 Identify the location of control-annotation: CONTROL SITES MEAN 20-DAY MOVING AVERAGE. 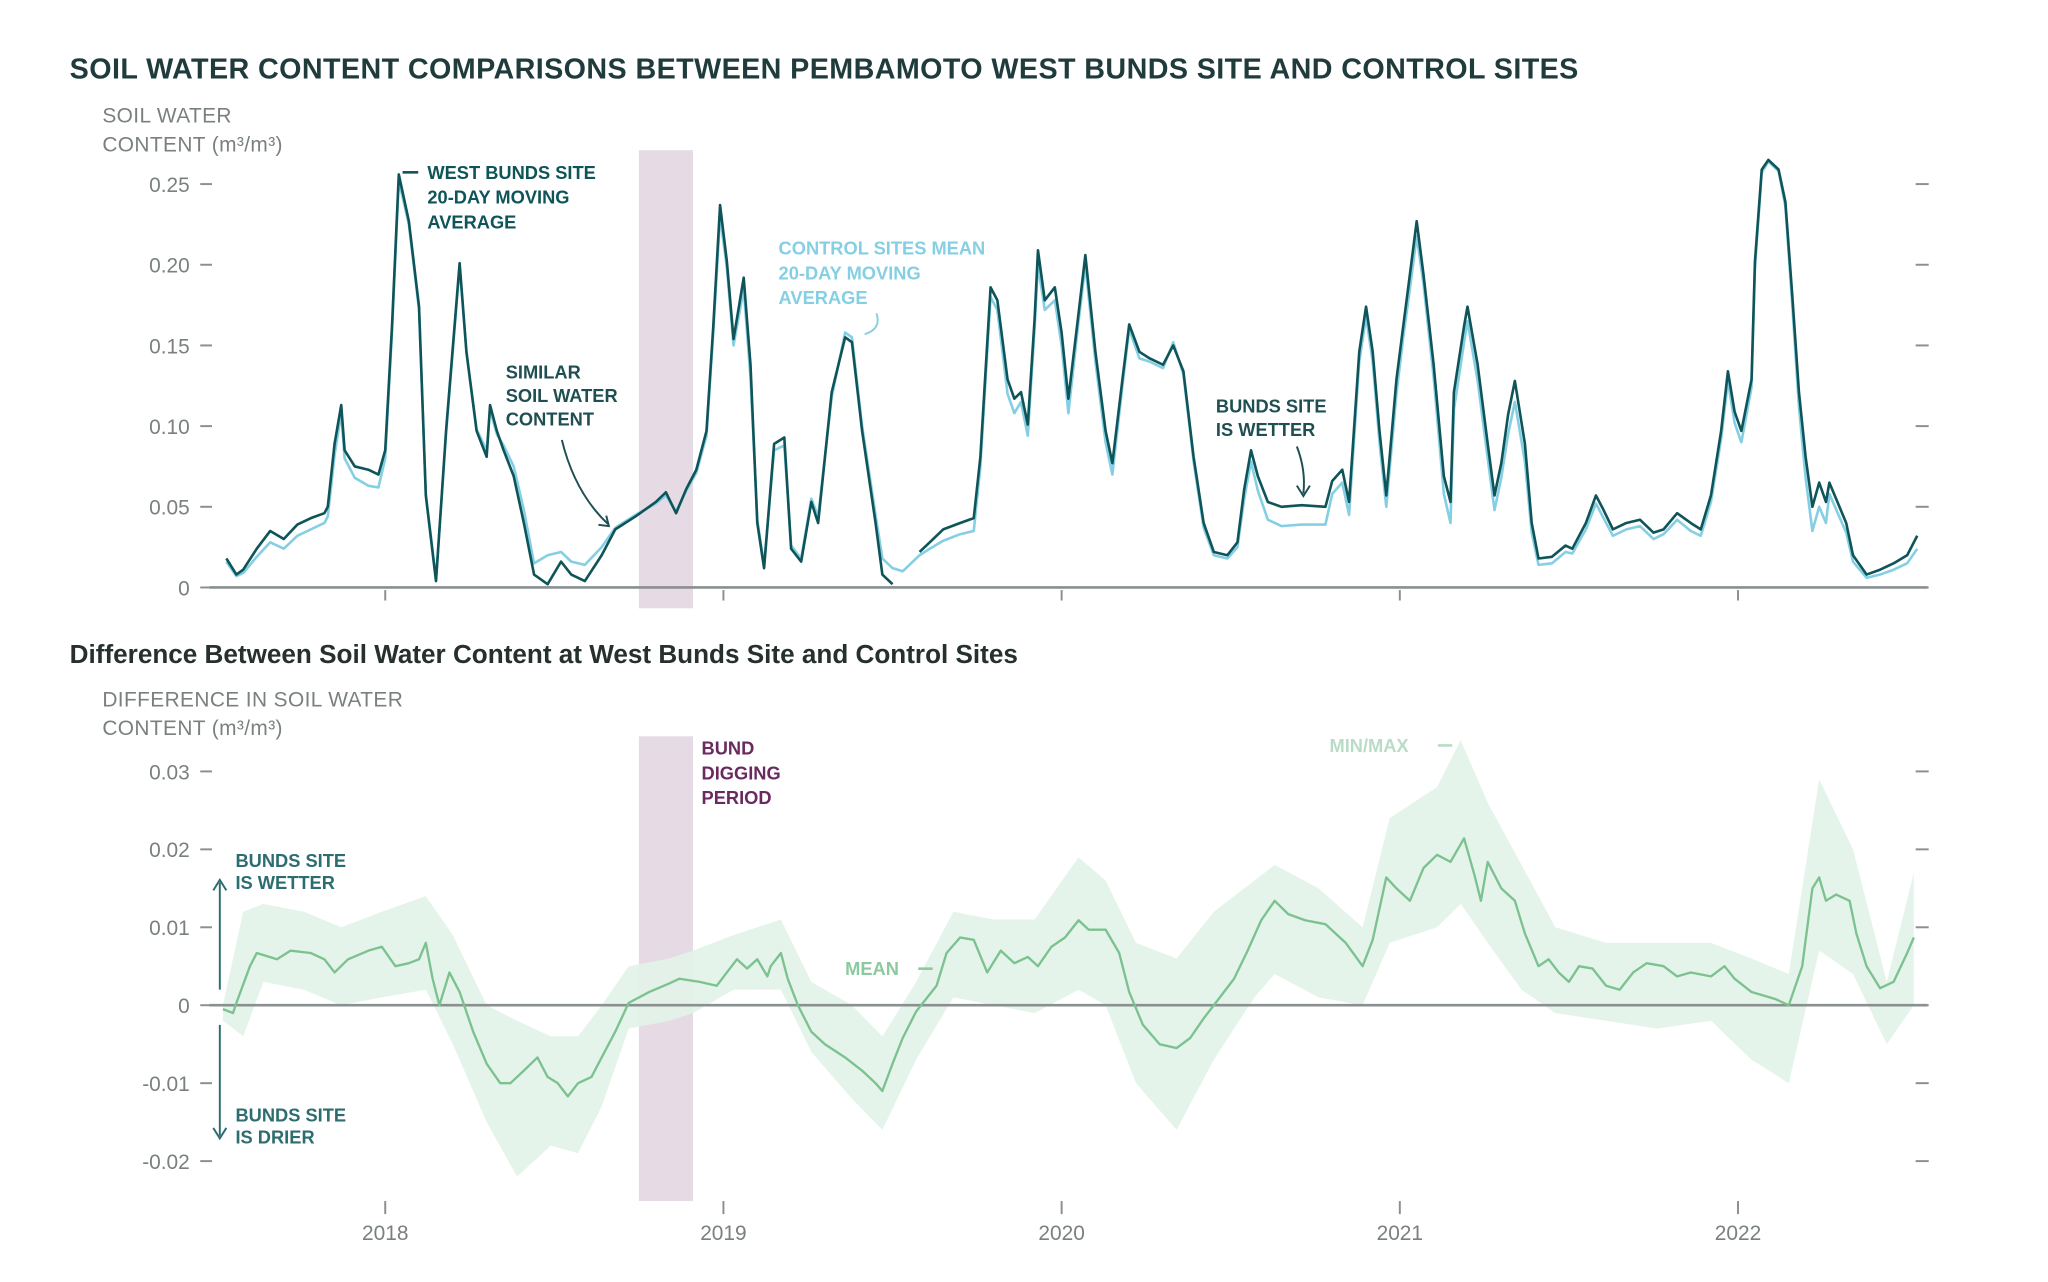
(882, 287).